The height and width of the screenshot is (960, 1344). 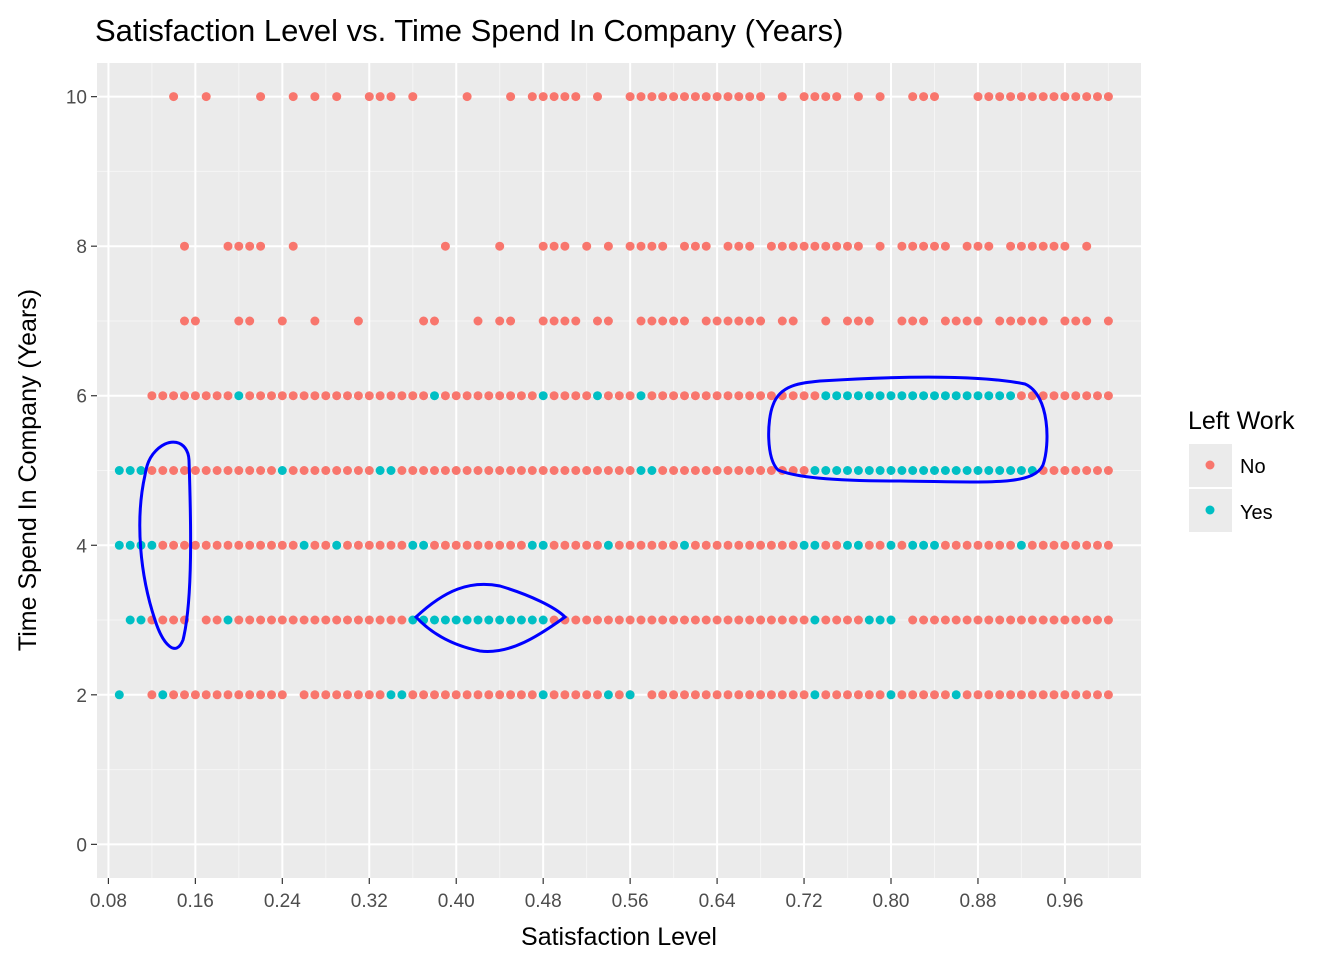 What do you see at coordinates (1253, 467) in the screenshot?
I see `legend-label-no: No` at bounding box center [1253, 467].